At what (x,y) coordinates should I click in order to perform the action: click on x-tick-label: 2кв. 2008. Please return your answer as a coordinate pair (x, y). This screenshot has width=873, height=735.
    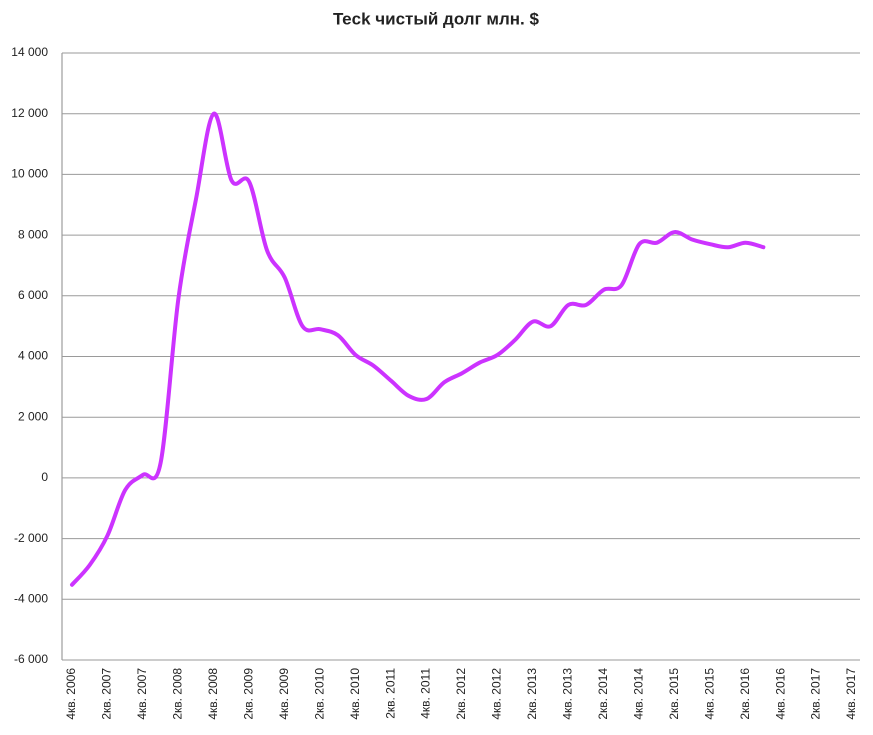
    Looking at the image, I should click on (178, 694).